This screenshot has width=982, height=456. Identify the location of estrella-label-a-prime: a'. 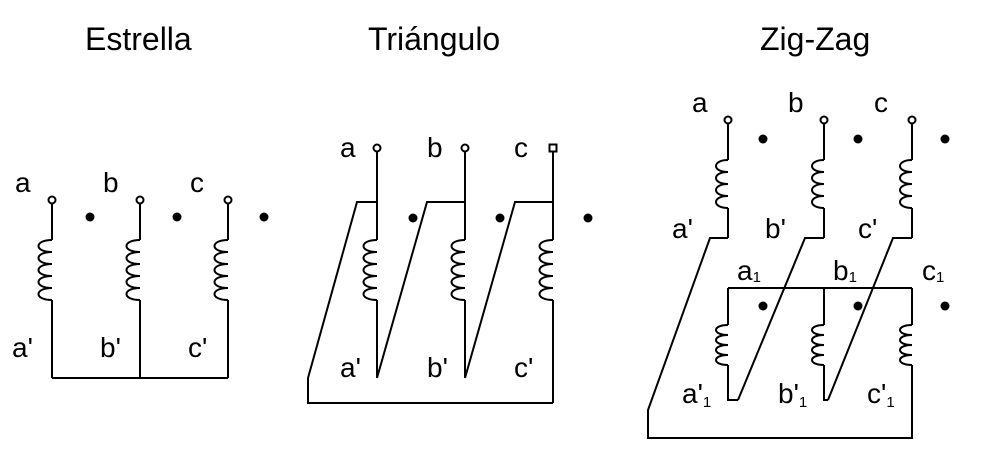
(22, 347).